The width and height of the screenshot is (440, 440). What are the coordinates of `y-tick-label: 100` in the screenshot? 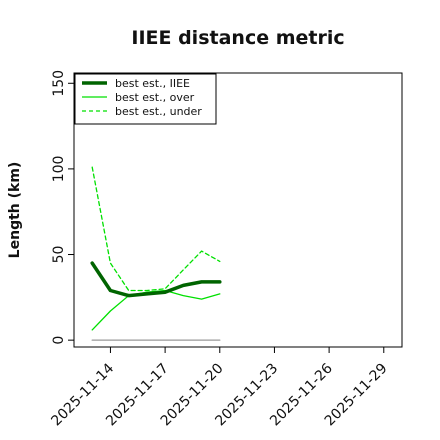 It's located at (59, 169).